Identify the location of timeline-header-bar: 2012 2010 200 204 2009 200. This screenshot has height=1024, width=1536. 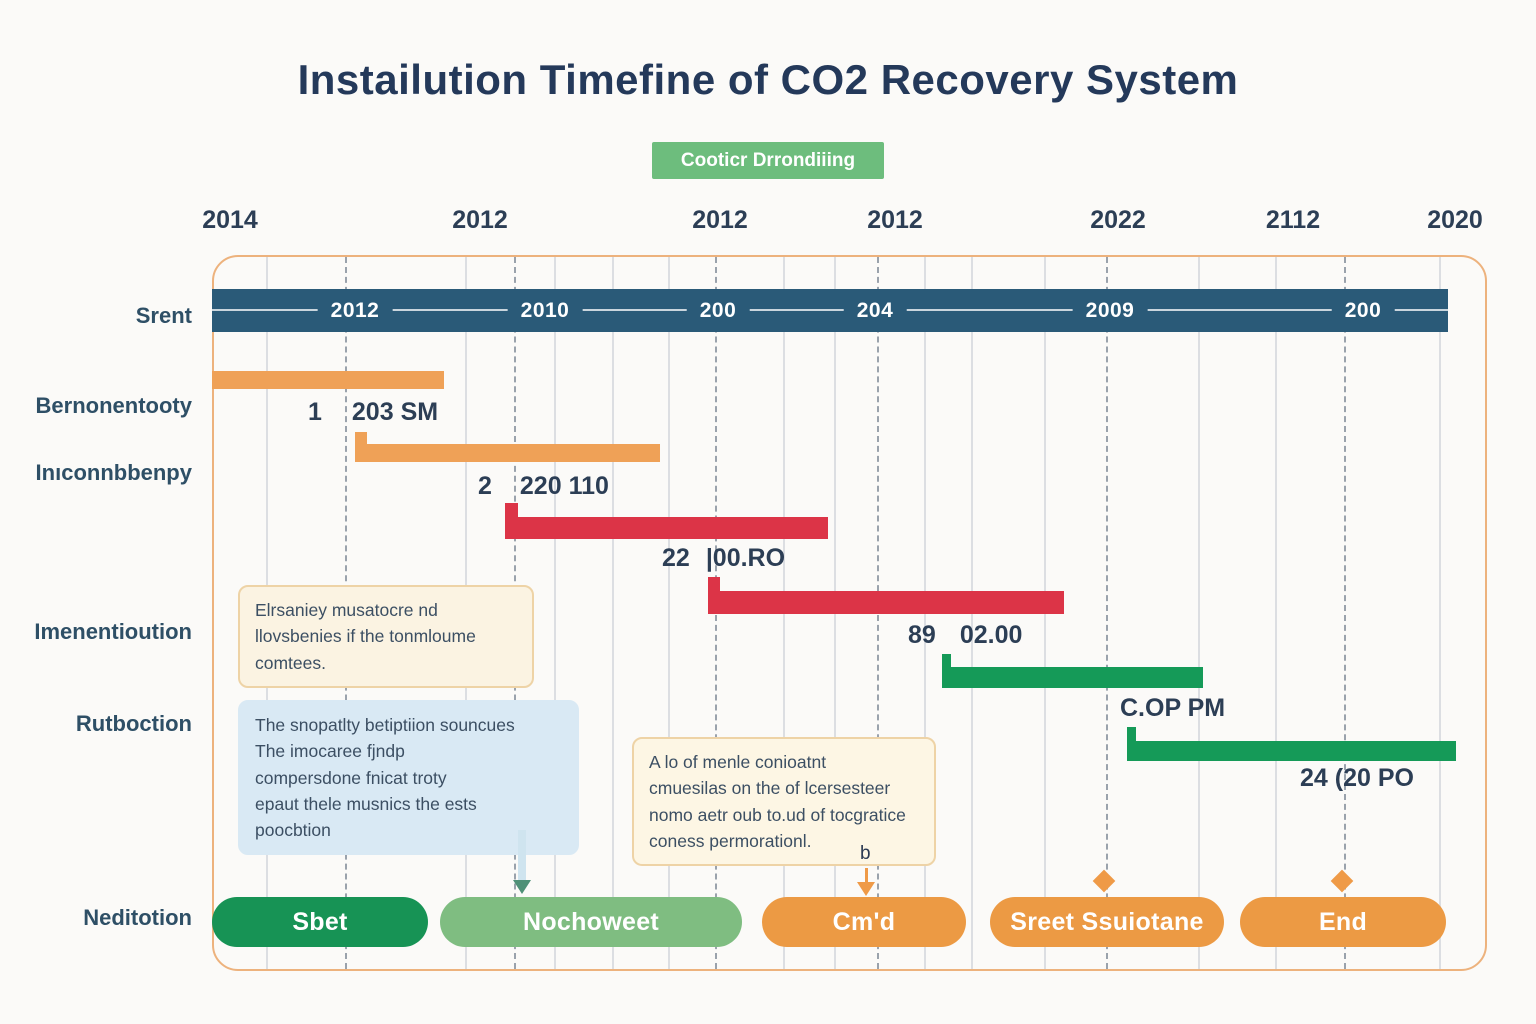
(830, 310).